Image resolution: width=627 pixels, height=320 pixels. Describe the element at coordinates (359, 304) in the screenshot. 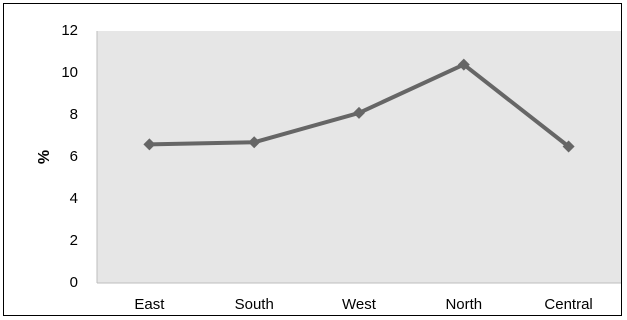

I see `x-tick-label: West` at that location.